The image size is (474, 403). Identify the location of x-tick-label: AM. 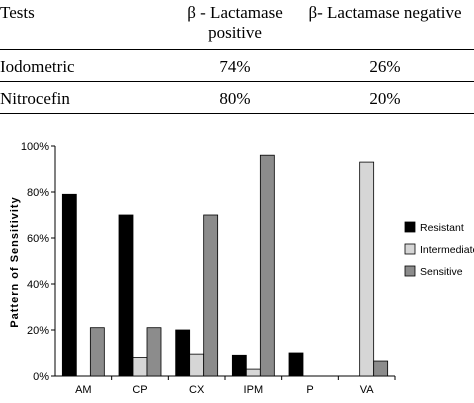
(83, 390).